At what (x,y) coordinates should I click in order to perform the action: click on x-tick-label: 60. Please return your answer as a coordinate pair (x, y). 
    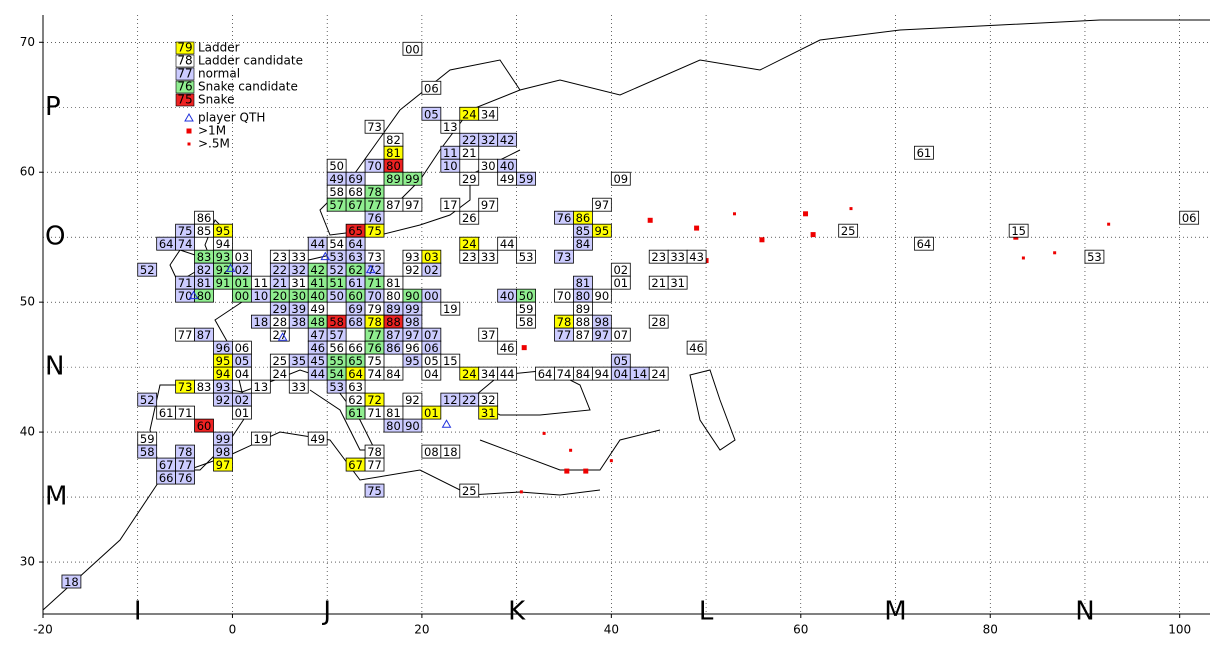
    Looking at the image, I should click on (800, 630).